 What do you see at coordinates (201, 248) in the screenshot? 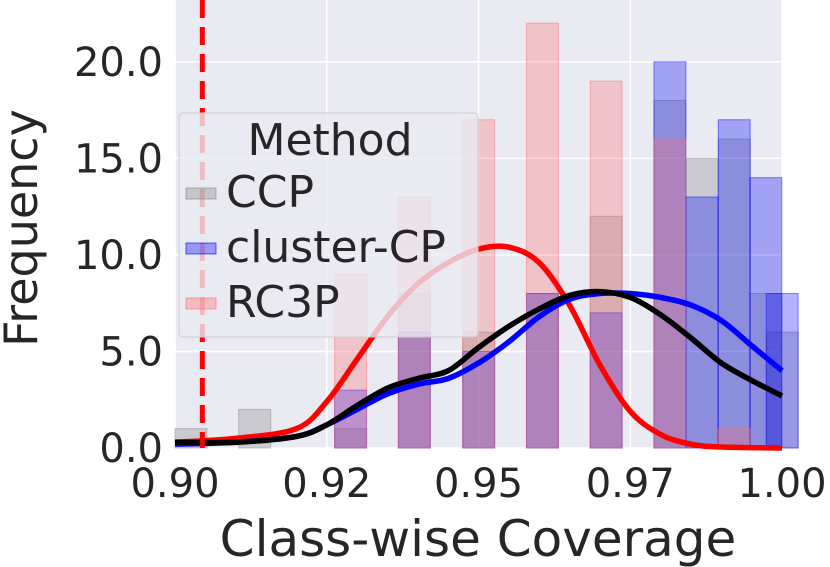
I see `legend-swatch-cluster-cp` at bounding box center [201, 248].